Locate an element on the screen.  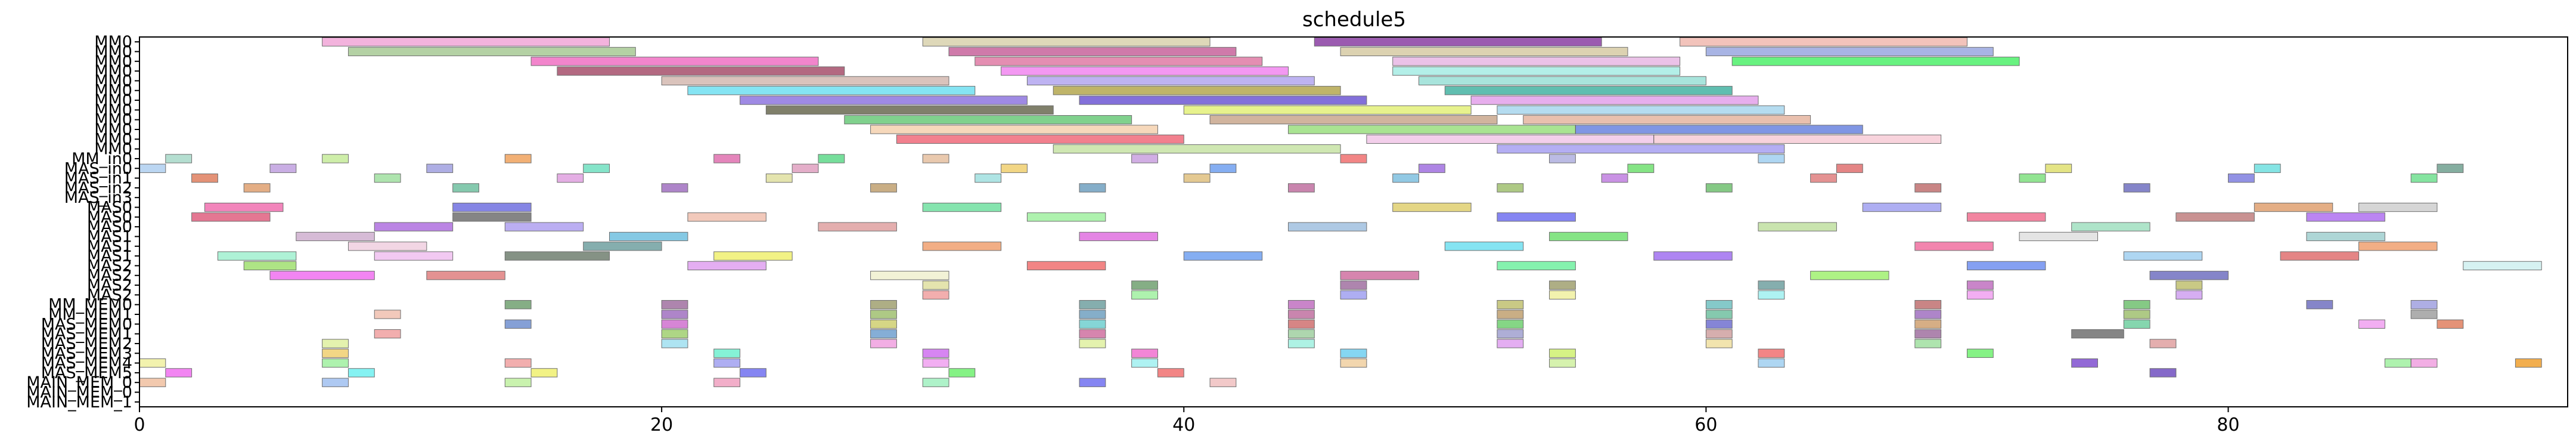
y-tick-label: MAS_in3 is located at coordinates (98, 197).